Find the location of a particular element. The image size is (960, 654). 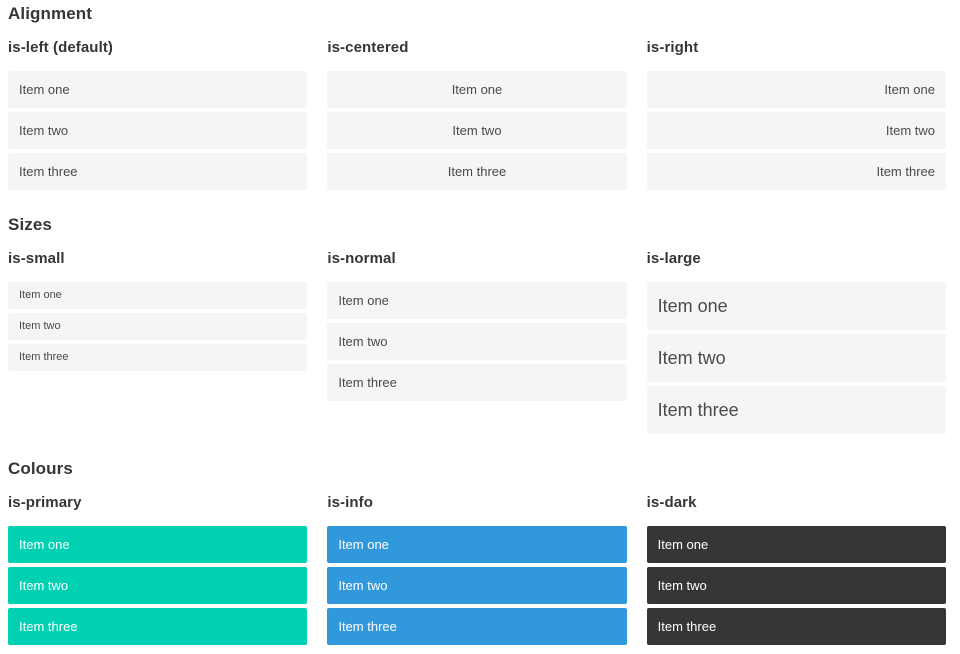

block-list-dark: Item one Item two Item three is located at coordinates (796, 585).